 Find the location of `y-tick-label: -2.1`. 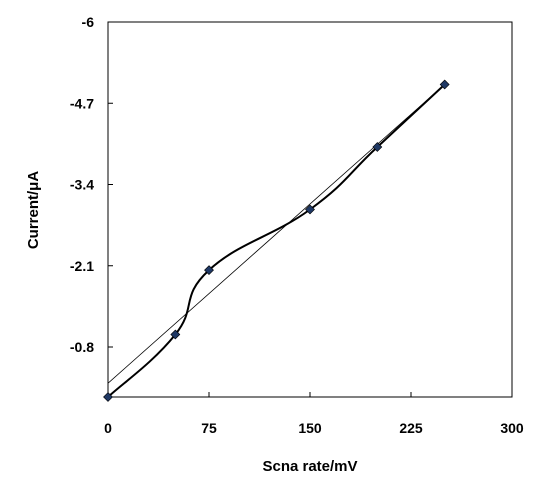

y-tick-label: -2.1 is located at coordinates (82, 266).